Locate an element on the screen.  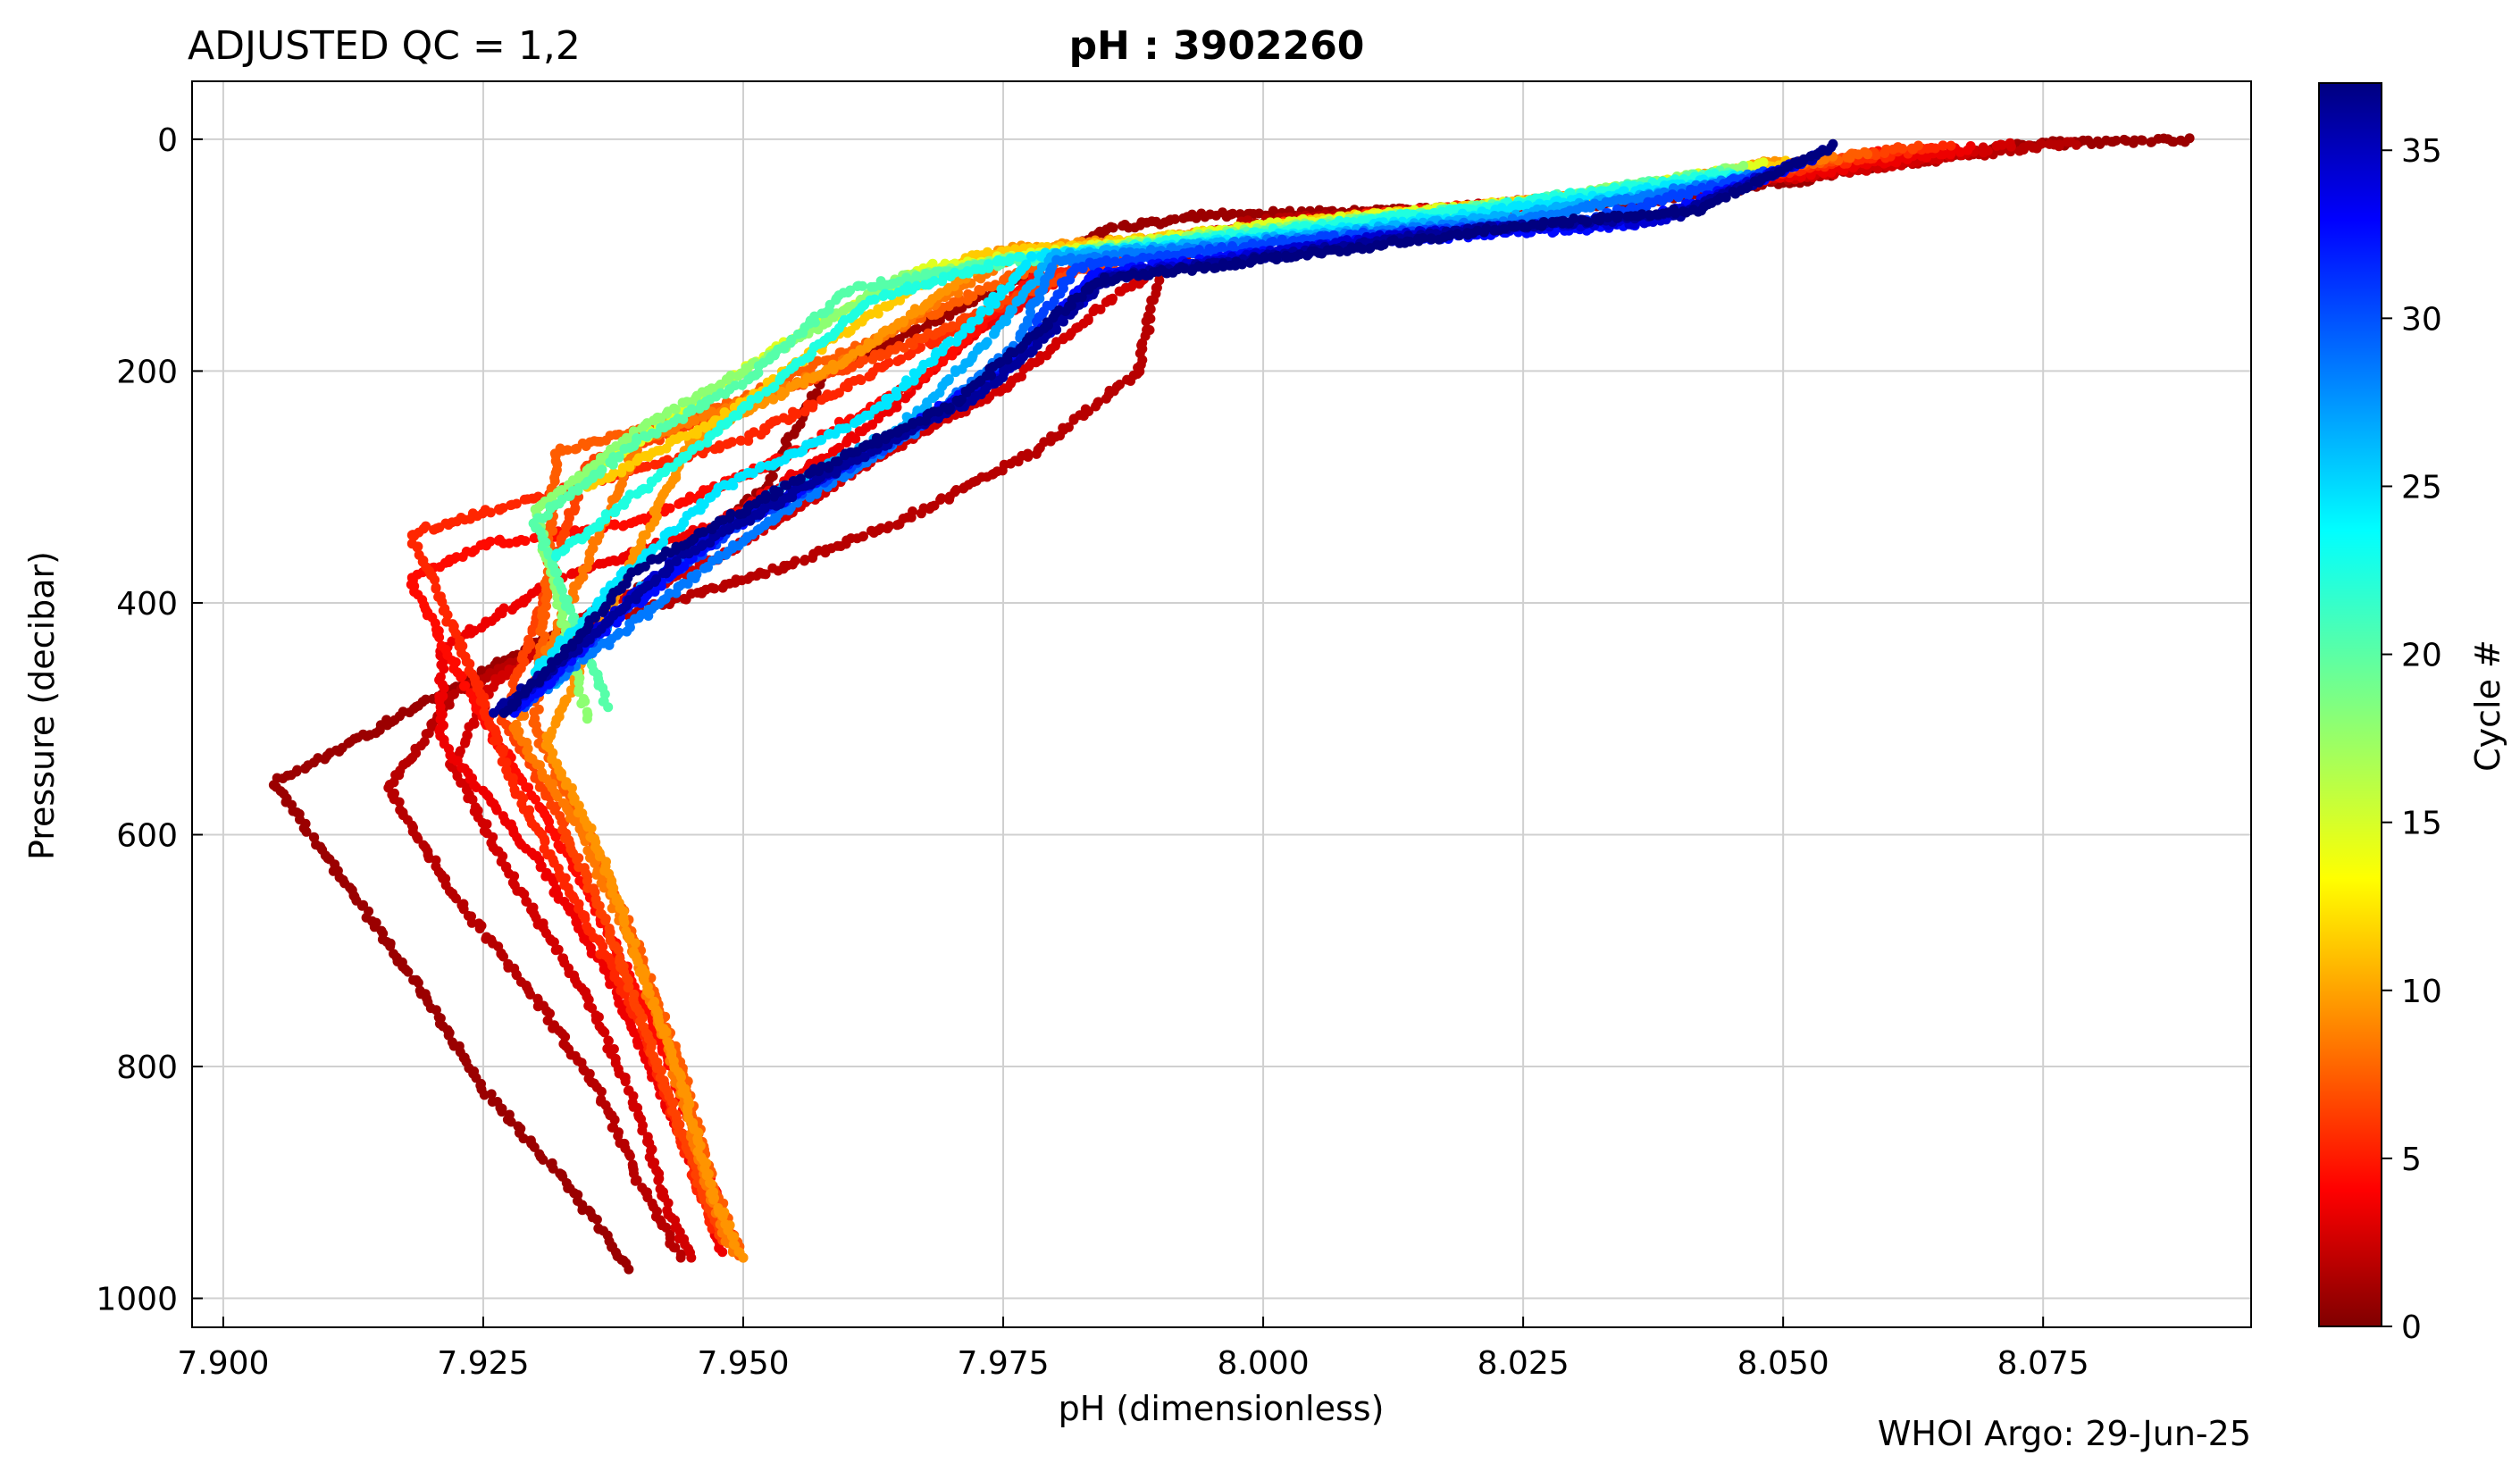
chart-left-title: ADJUSTED QC = 1,2 is located at coordinates (384, 46).